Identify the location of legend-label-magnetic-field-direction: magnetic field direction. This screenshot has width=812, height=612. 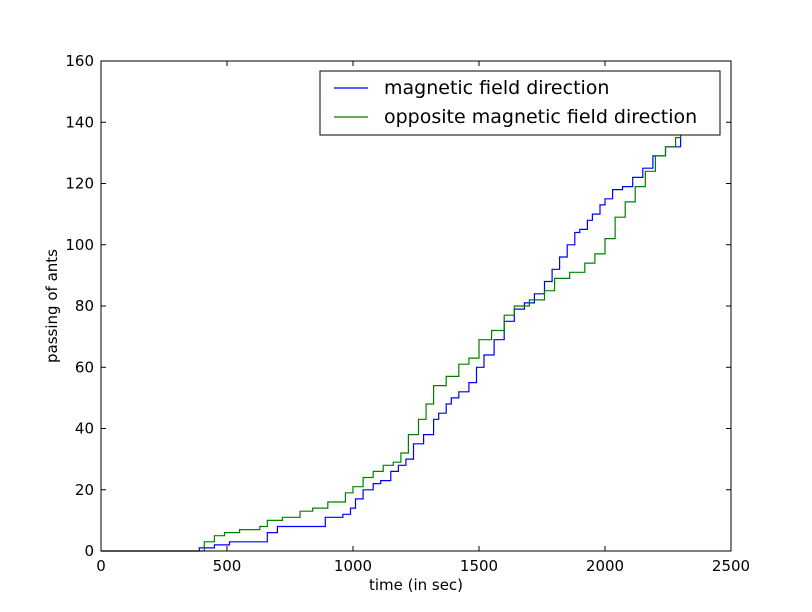
(496, 88).